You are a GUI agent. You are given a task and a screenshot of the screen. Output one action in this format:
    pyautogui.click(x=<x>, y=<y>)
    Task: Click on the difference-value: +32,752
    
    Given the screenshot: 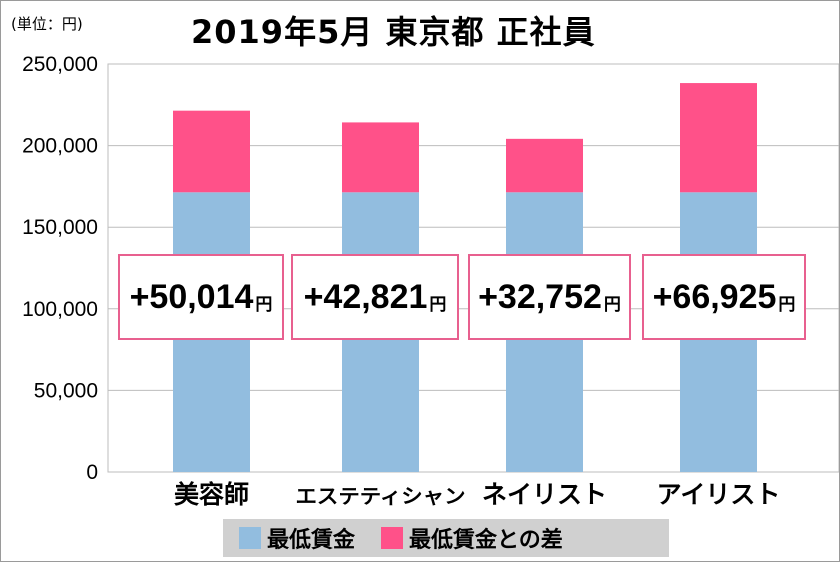 What is the action you would take?
    pyautogui.click(x=540, y=296)
    